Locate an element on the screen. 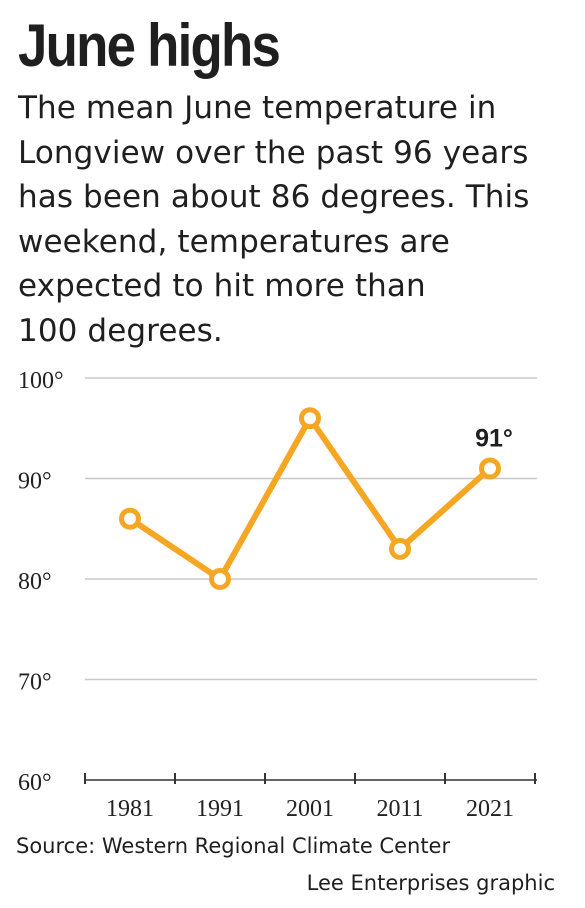 The height and width of the screenshot is (908, 585). x-tick-label: 2001 is located at coordinates (310, 809).